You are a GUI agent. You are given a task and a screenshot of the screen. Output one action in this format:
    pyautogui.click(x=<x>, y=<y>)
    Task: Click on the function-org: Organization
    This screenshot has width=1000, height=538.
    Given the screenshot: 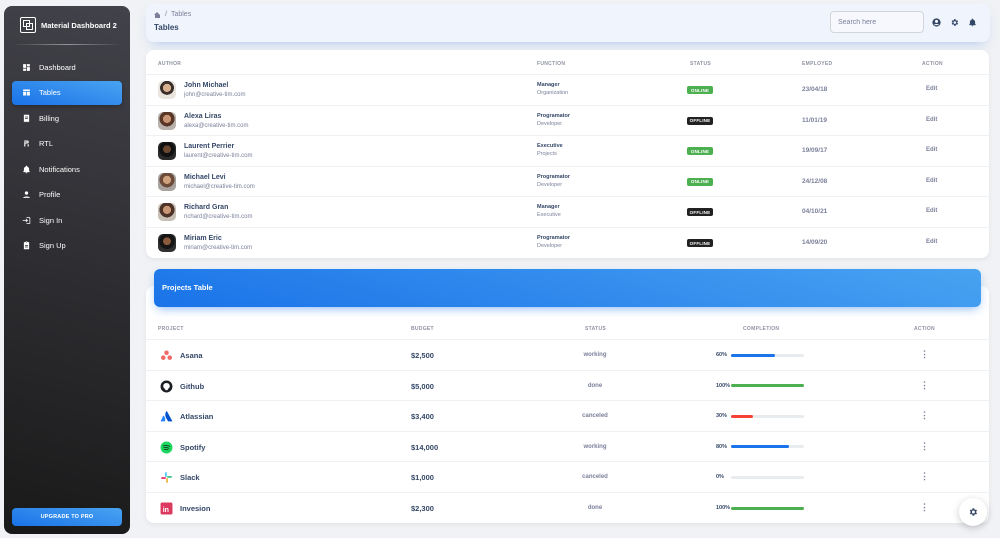 What is the action you would take?
    pyautogui.click(x=553, y=93)
    